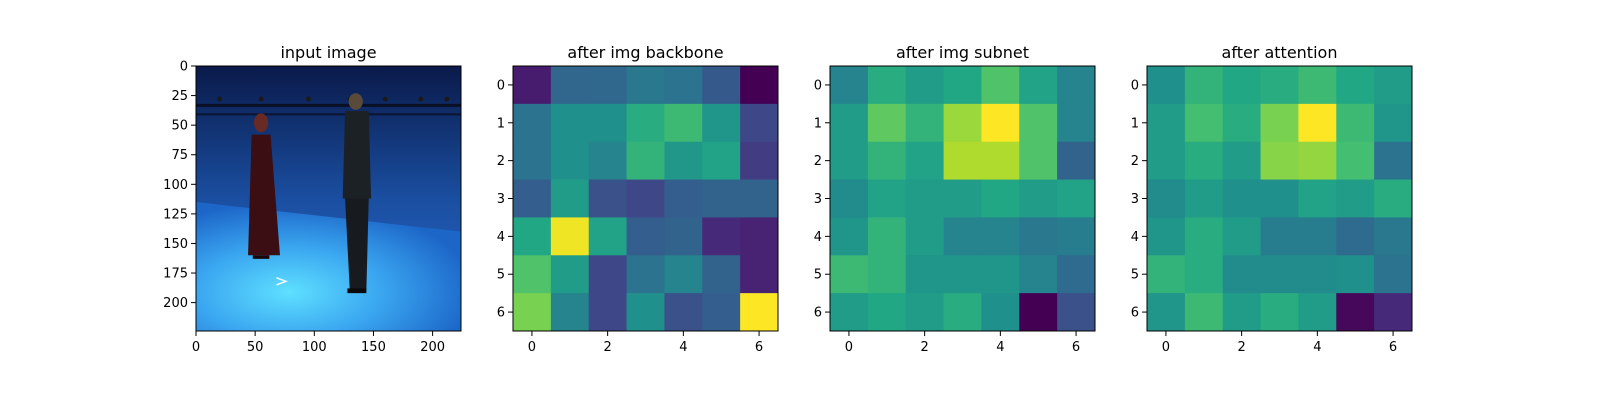 This screenshot has width=1600, height=400. What do you see at coordinates (175, 303) in the screenshot?
I see `y-tick-label: 200` at bounding box center [175, 303].